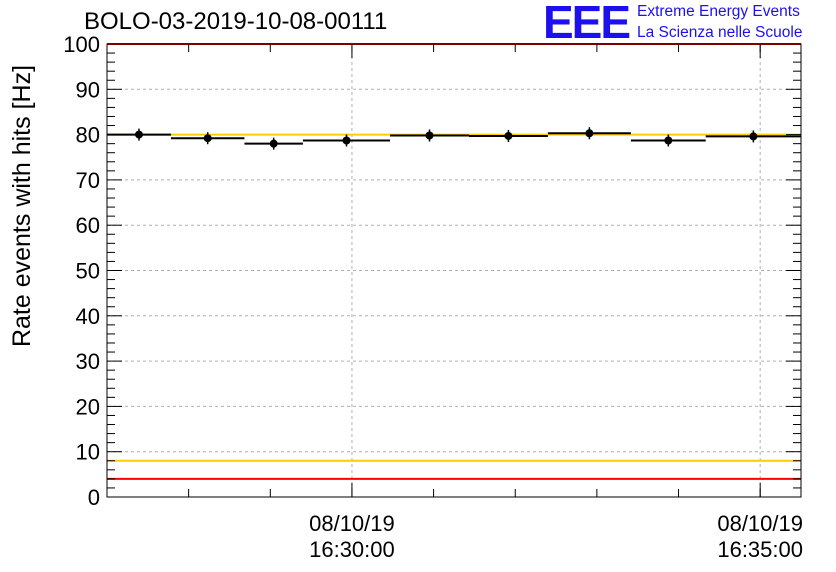 This screenshot has width=836, height=572. What do you see at coordinates (94, 497) in the screenshot?
I see `y-tick-label: 0` at bounding box center [94, 497].